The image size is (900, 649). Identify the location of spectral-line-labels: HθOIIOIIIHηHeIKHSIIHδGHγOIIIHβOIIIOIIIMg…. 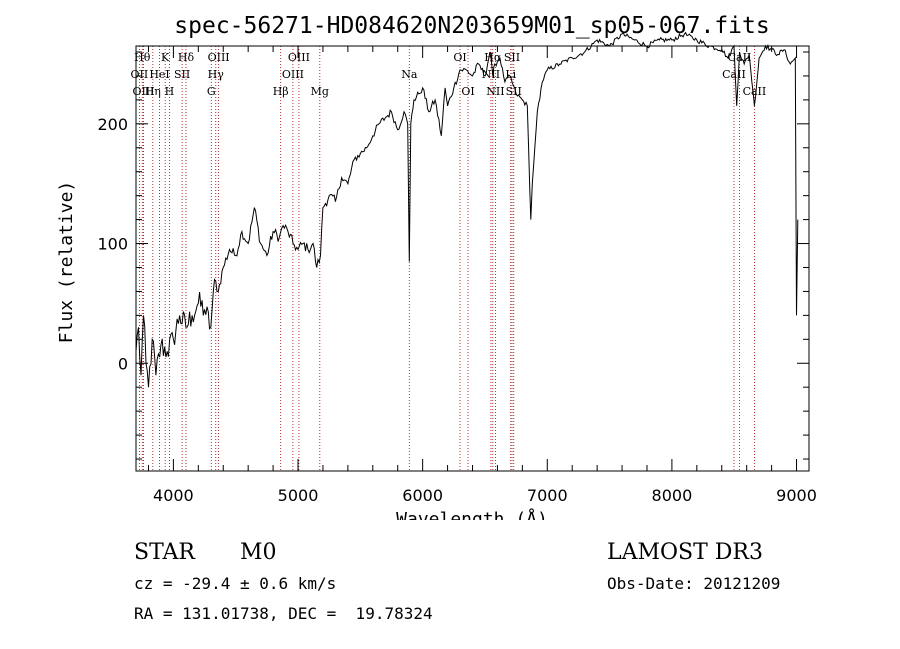
(449, 74).